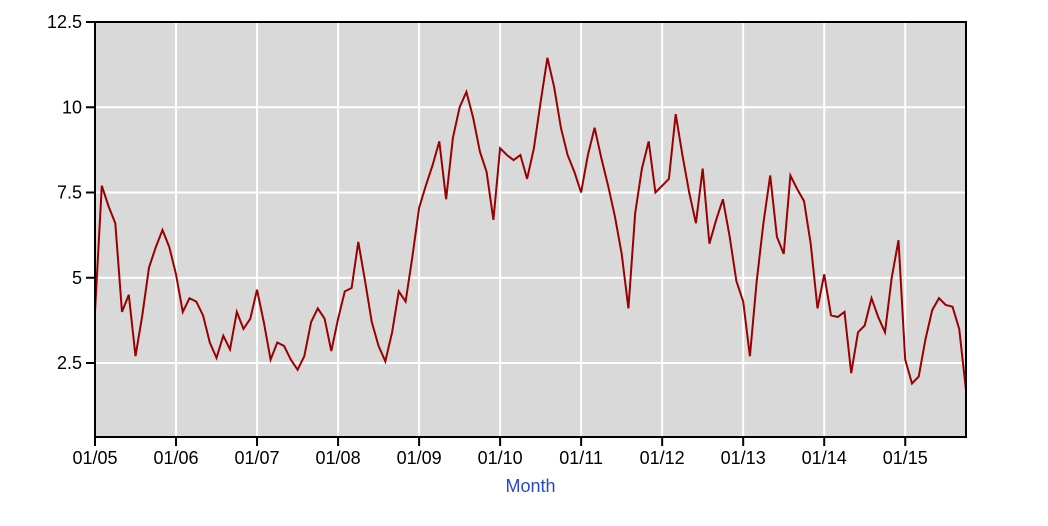 The image size is (1048, 526). What do you see at coordinates (581, 458) in the screenshot?
I see `x-tick-label: 01/11` at bounding box center [581, 458].